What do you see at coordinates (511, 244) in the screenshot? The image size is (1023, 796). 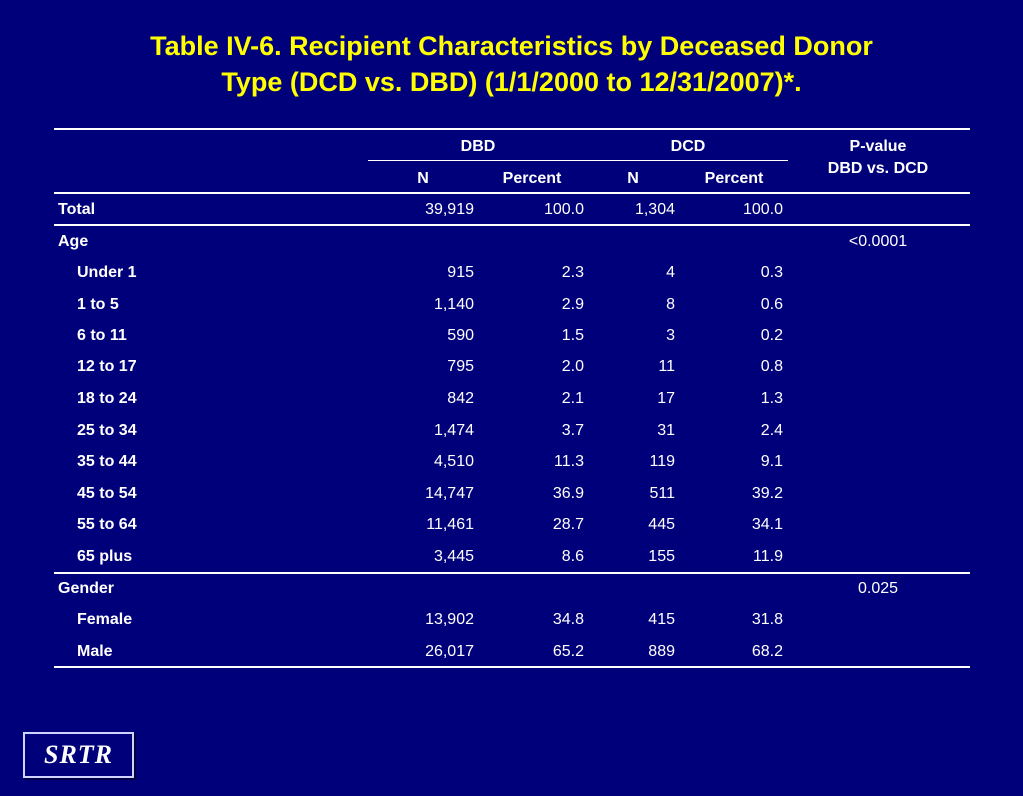 I see `table-row: Age <0.0001` at bounding box center [511, 244].